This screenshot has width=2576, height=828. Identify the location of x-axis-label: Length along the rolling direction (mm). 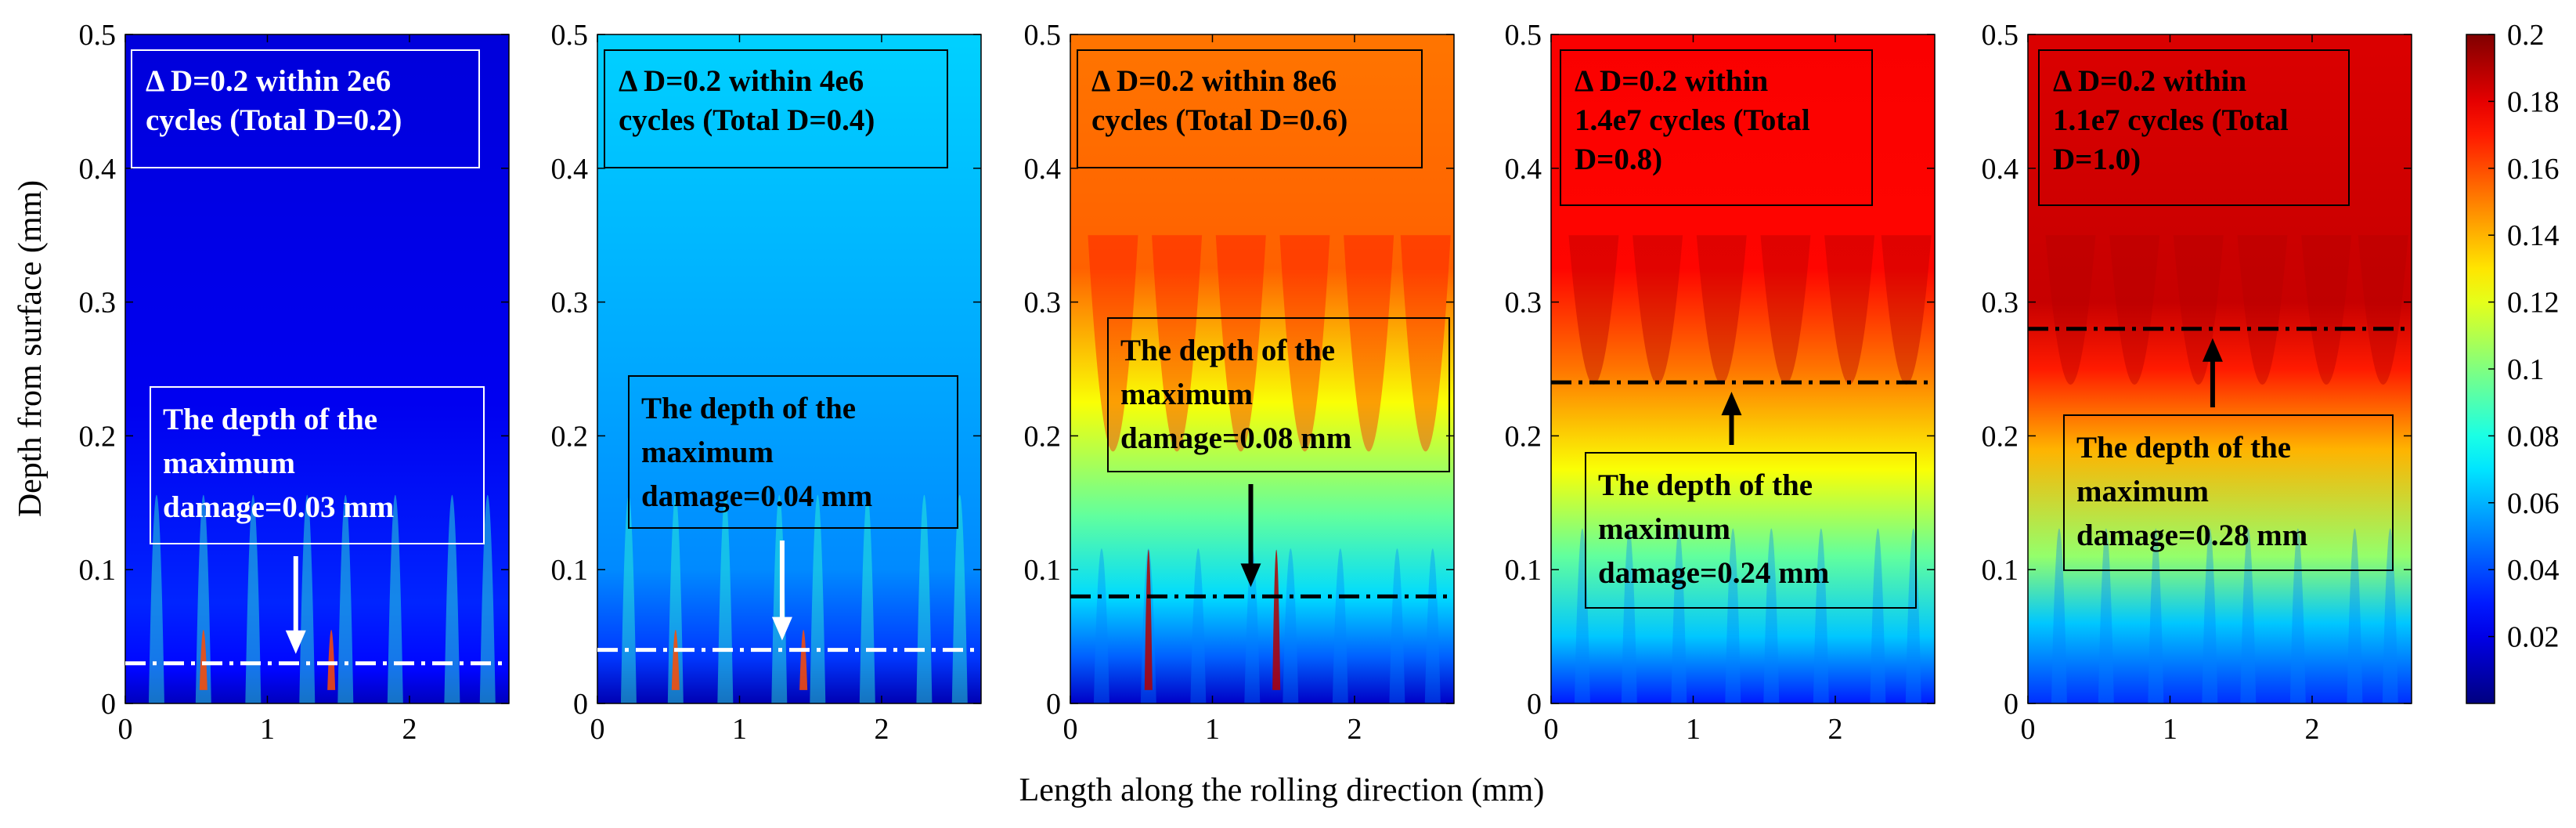
(1282, 790).